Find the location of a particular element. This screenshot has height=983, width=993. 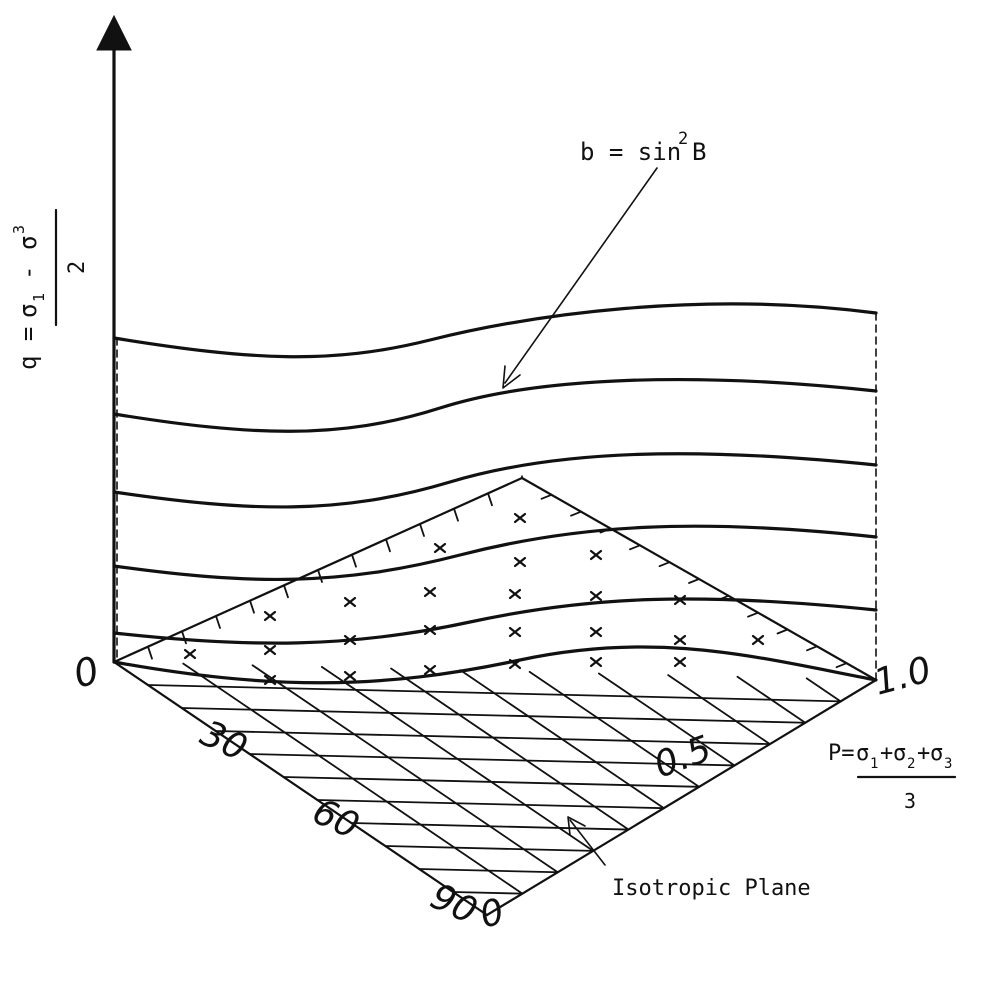

svg-text: B is located at coordinates (699, 152).